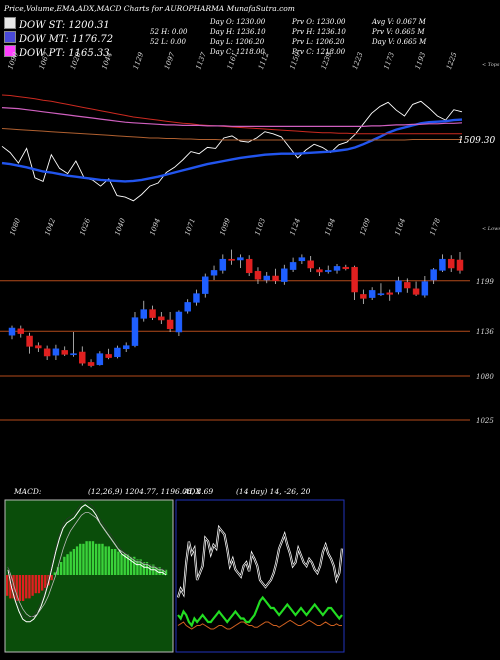  What do you see at coordinates (260, 227) in the screenshot?
I see `low-label: 1103` at bounding box center [260, 227].